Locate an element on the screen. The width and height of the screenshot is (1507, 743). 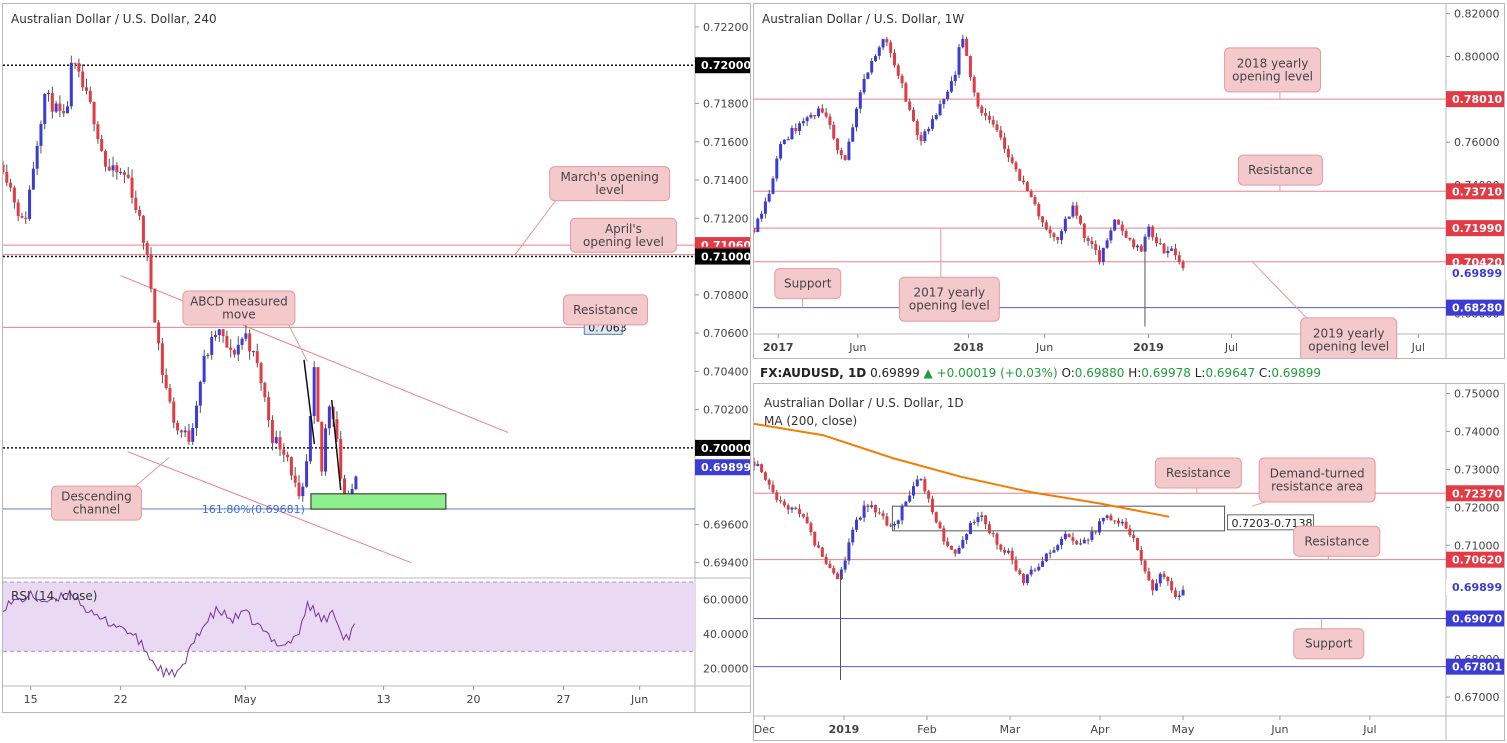
price-axis-tick-label: 0.82000 is located at coordinates (1477, 14).